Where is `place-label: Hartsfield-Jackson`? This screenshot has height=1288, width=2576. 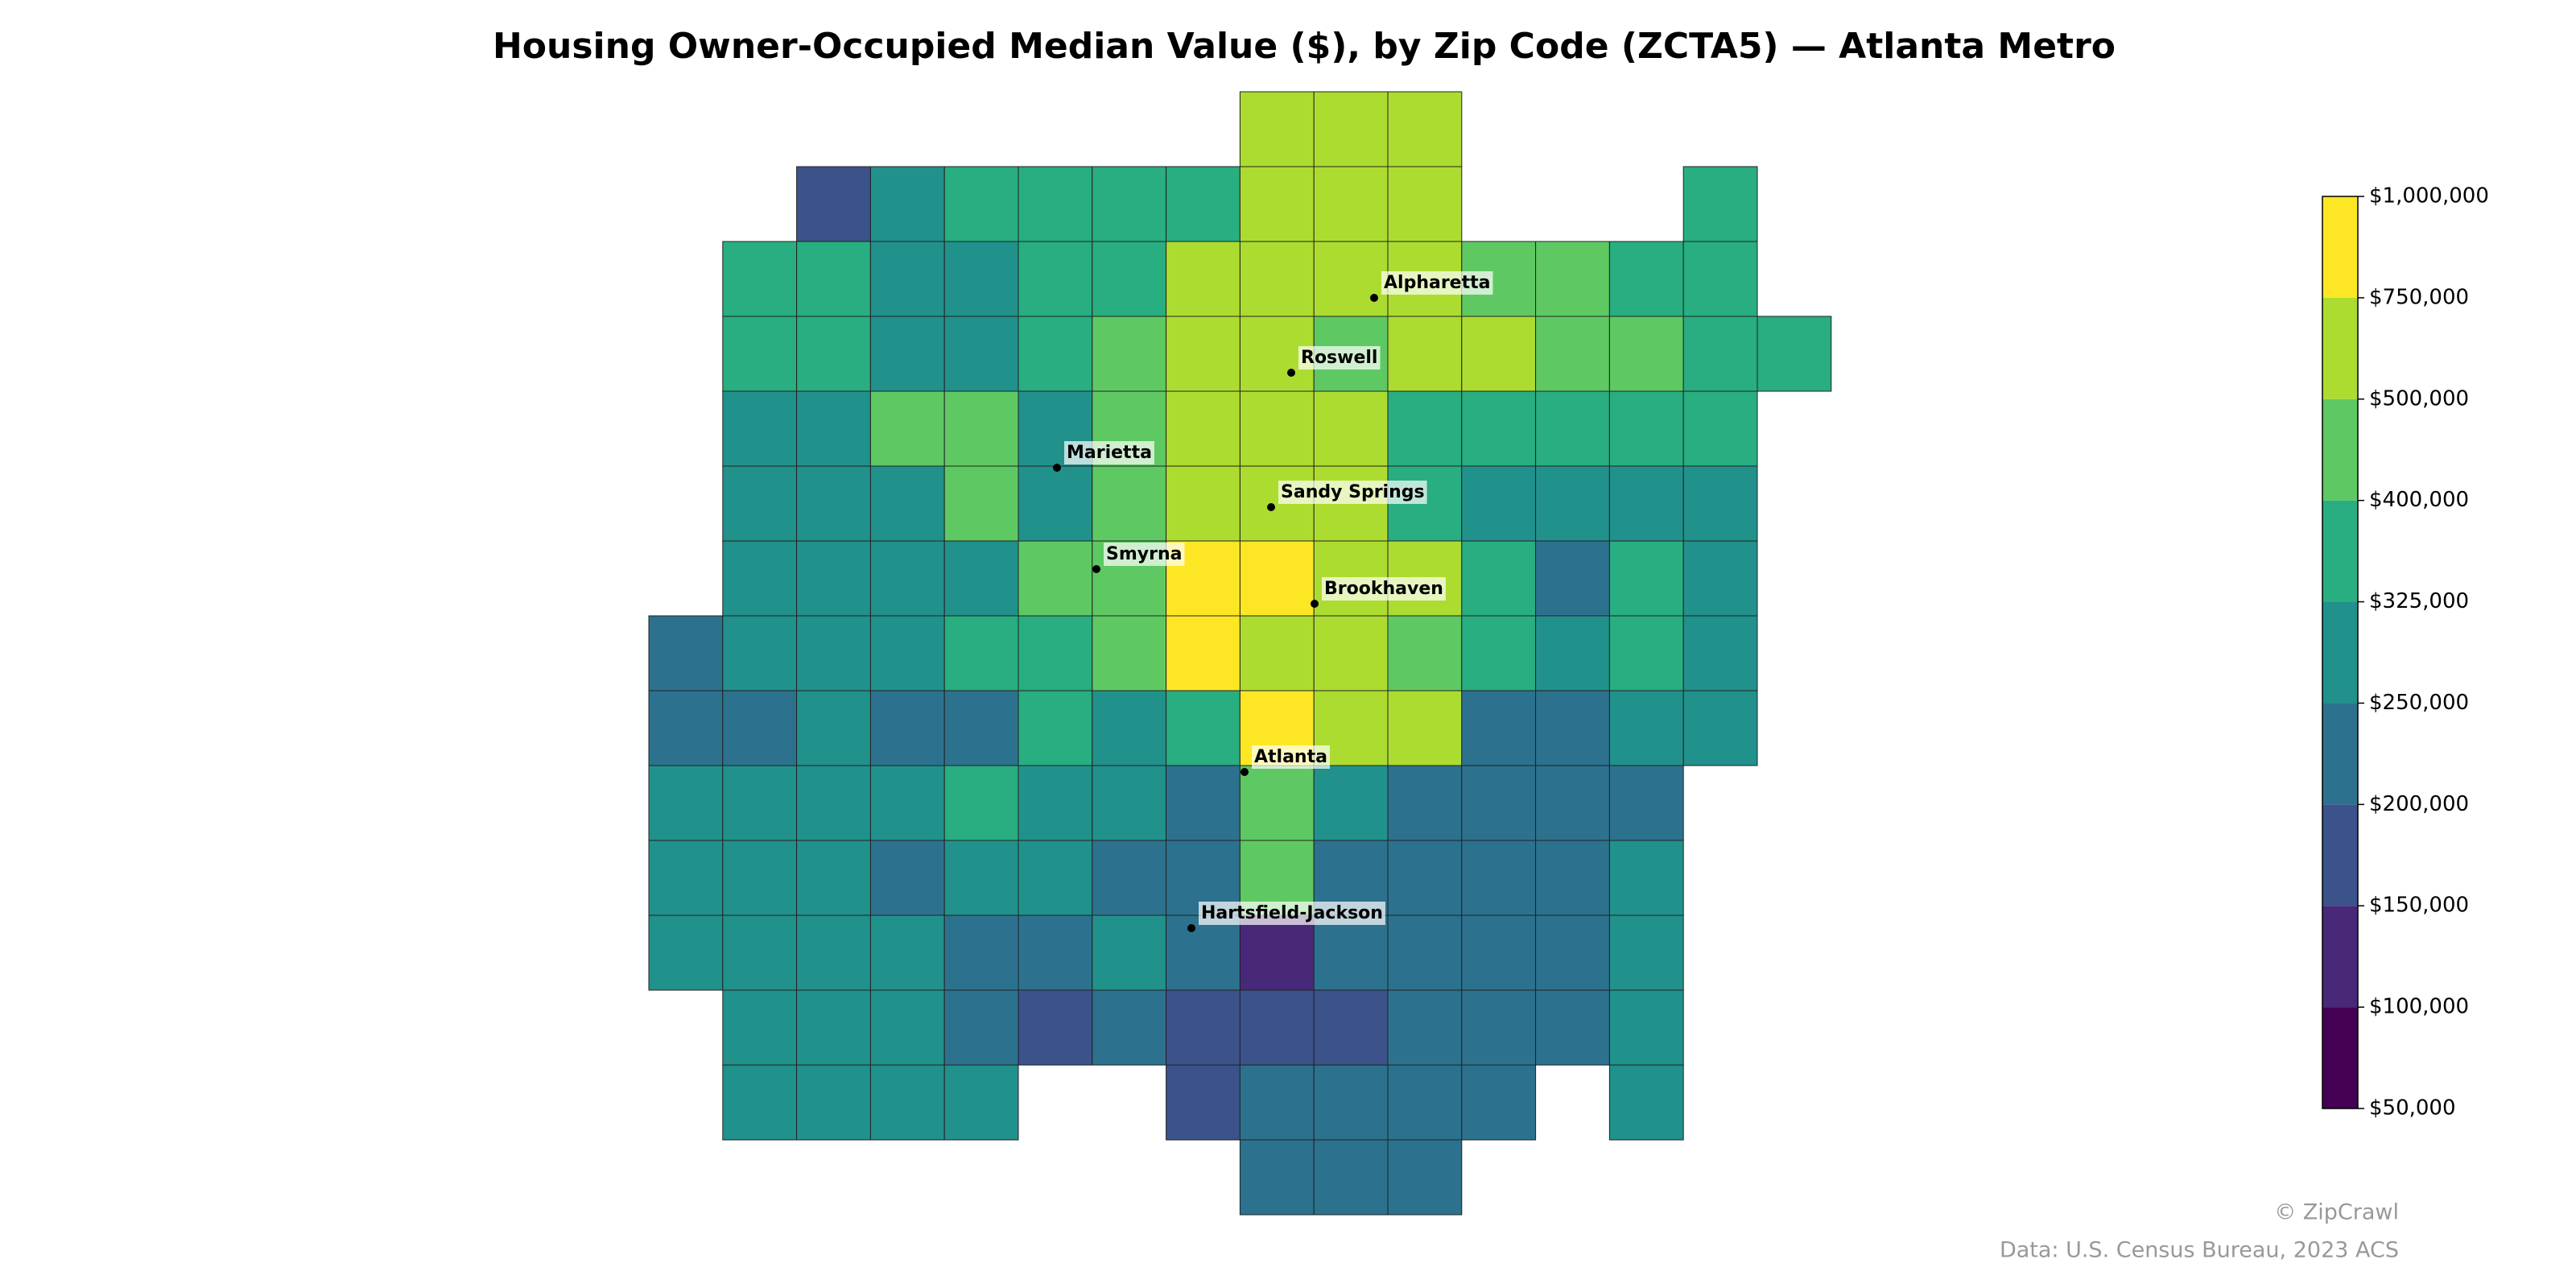
place-label: Hartsfield-Jackson is located at coordinates (1292, 913).